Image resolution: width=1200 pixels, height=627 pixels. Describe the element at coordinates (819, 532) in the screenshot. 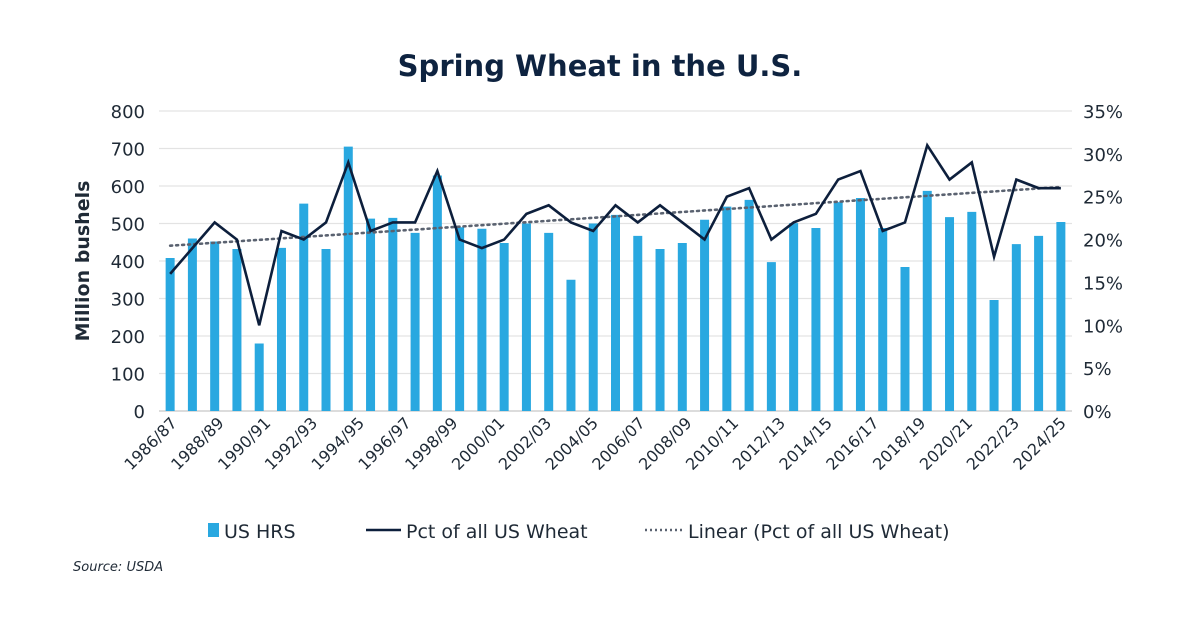

I see `legend-label-trend: Linear (Pct of all US Wheat)` at that location.